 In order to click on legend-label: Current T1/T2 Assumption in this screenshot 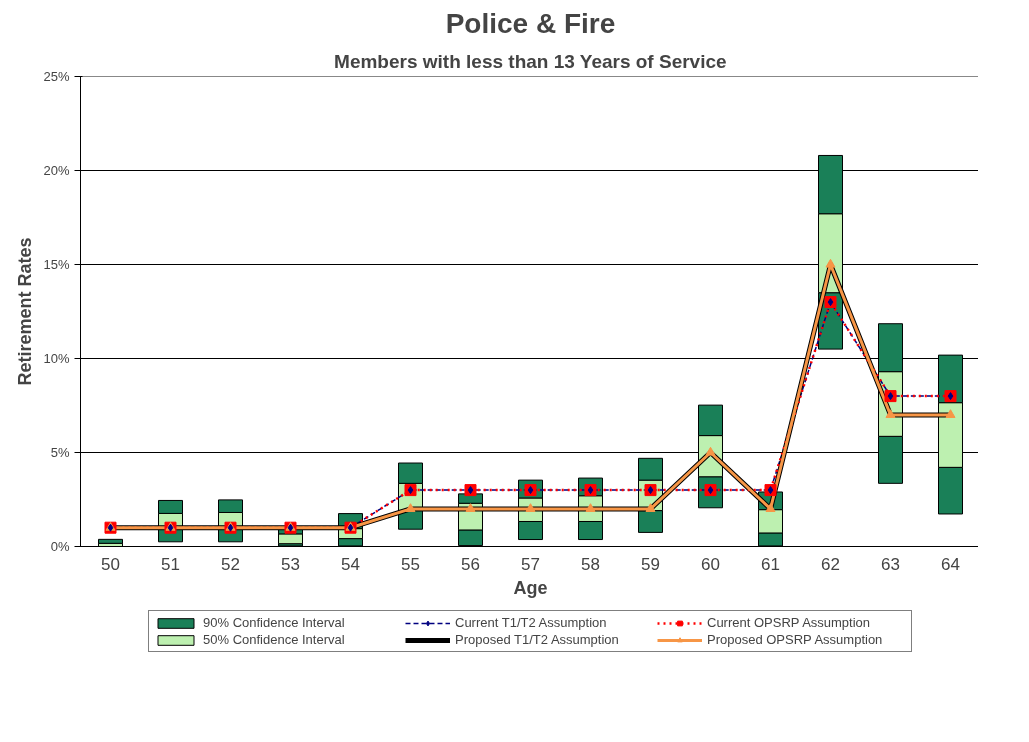, I will do `click(531, 622)`.